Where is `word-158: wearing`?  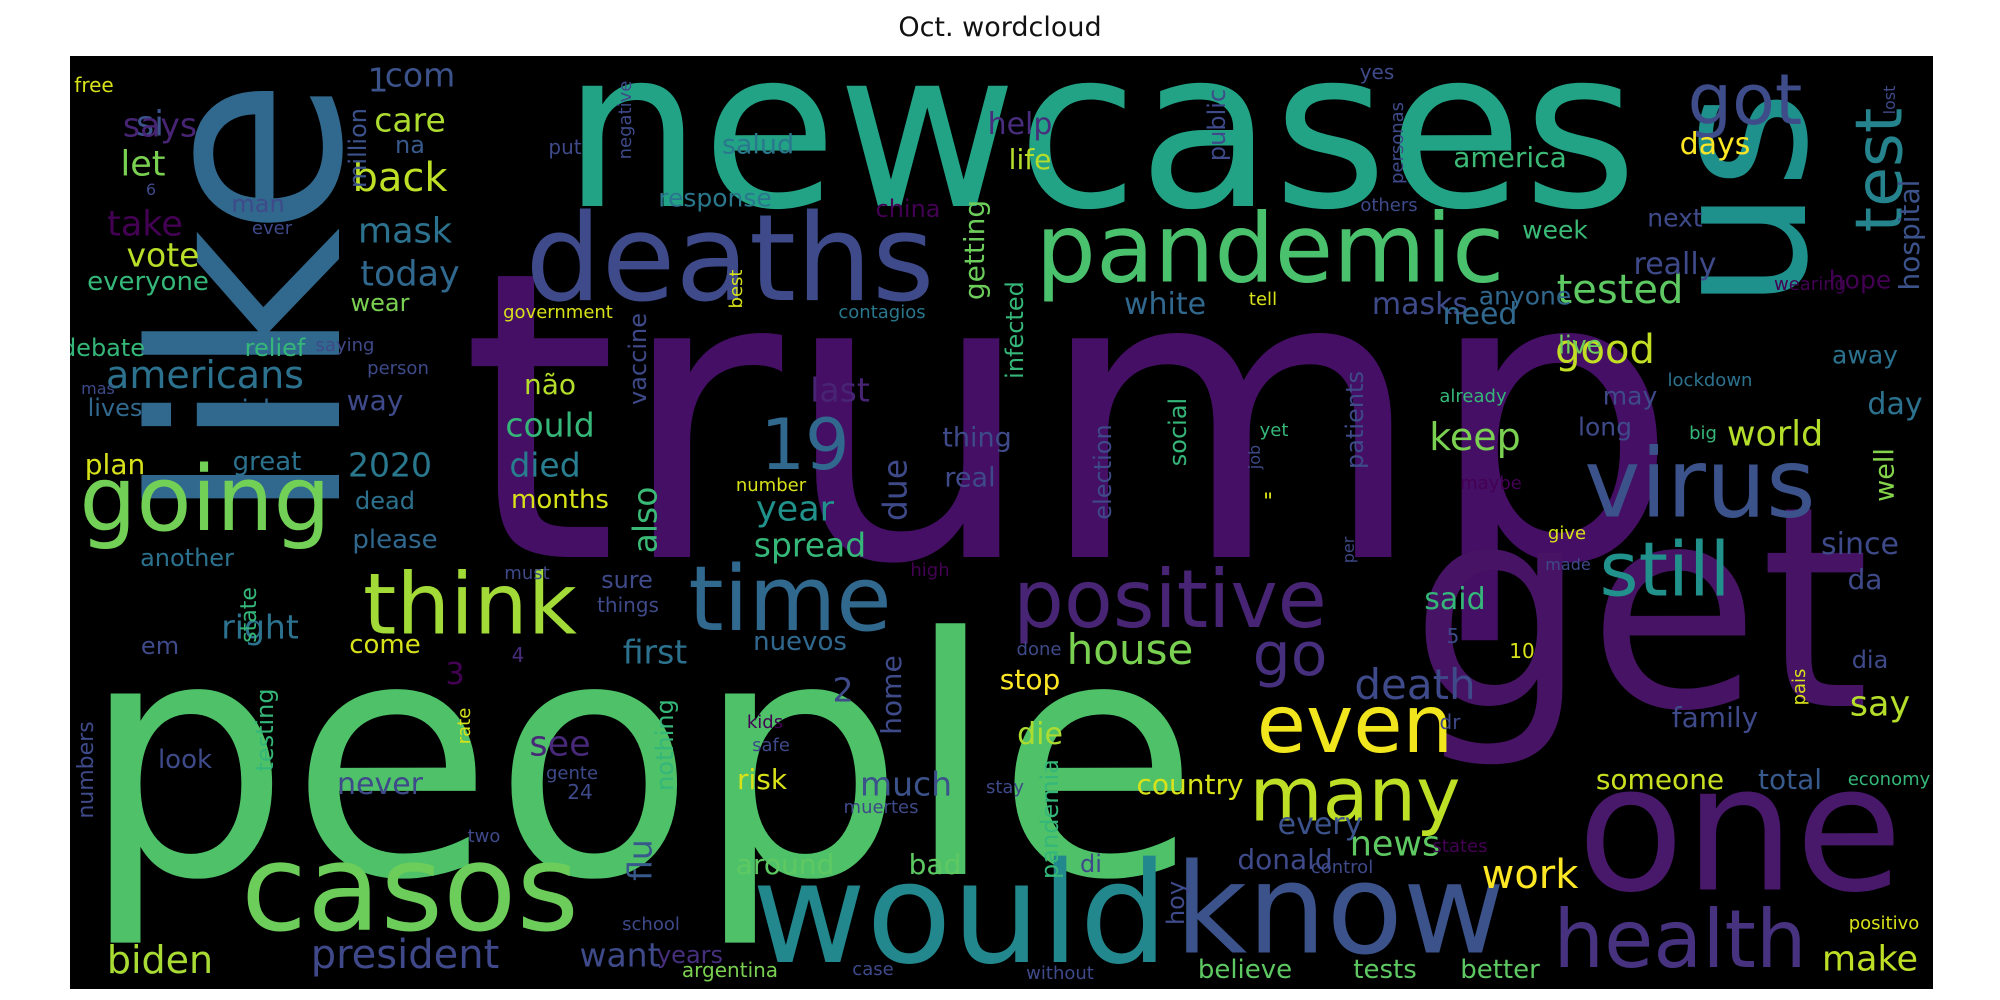
word-158: wearing is located at coordinates (1810, 284).